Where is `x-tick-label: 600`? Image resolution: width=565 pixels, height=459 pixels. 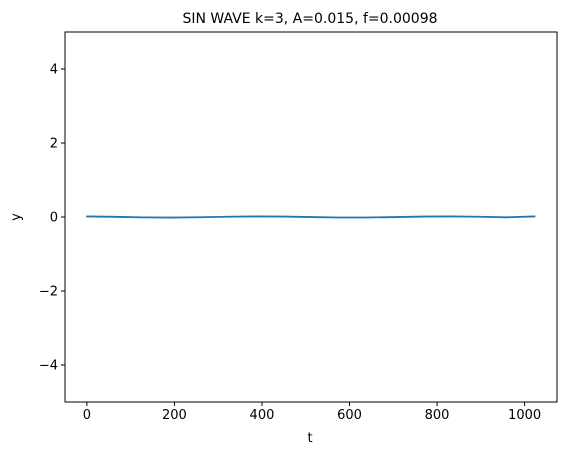
x-tick-label: 600 is located at coordinates (349, 415).